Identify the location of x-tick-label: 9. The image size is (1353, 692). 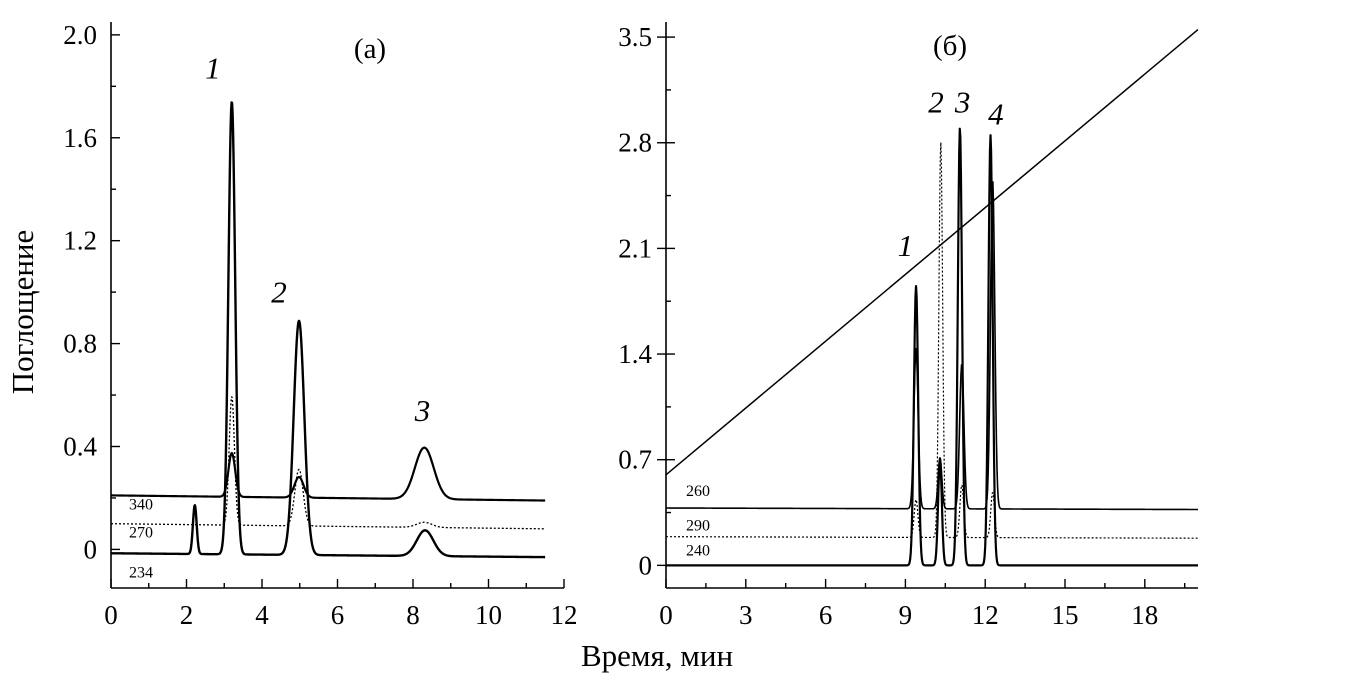
(906, 615).